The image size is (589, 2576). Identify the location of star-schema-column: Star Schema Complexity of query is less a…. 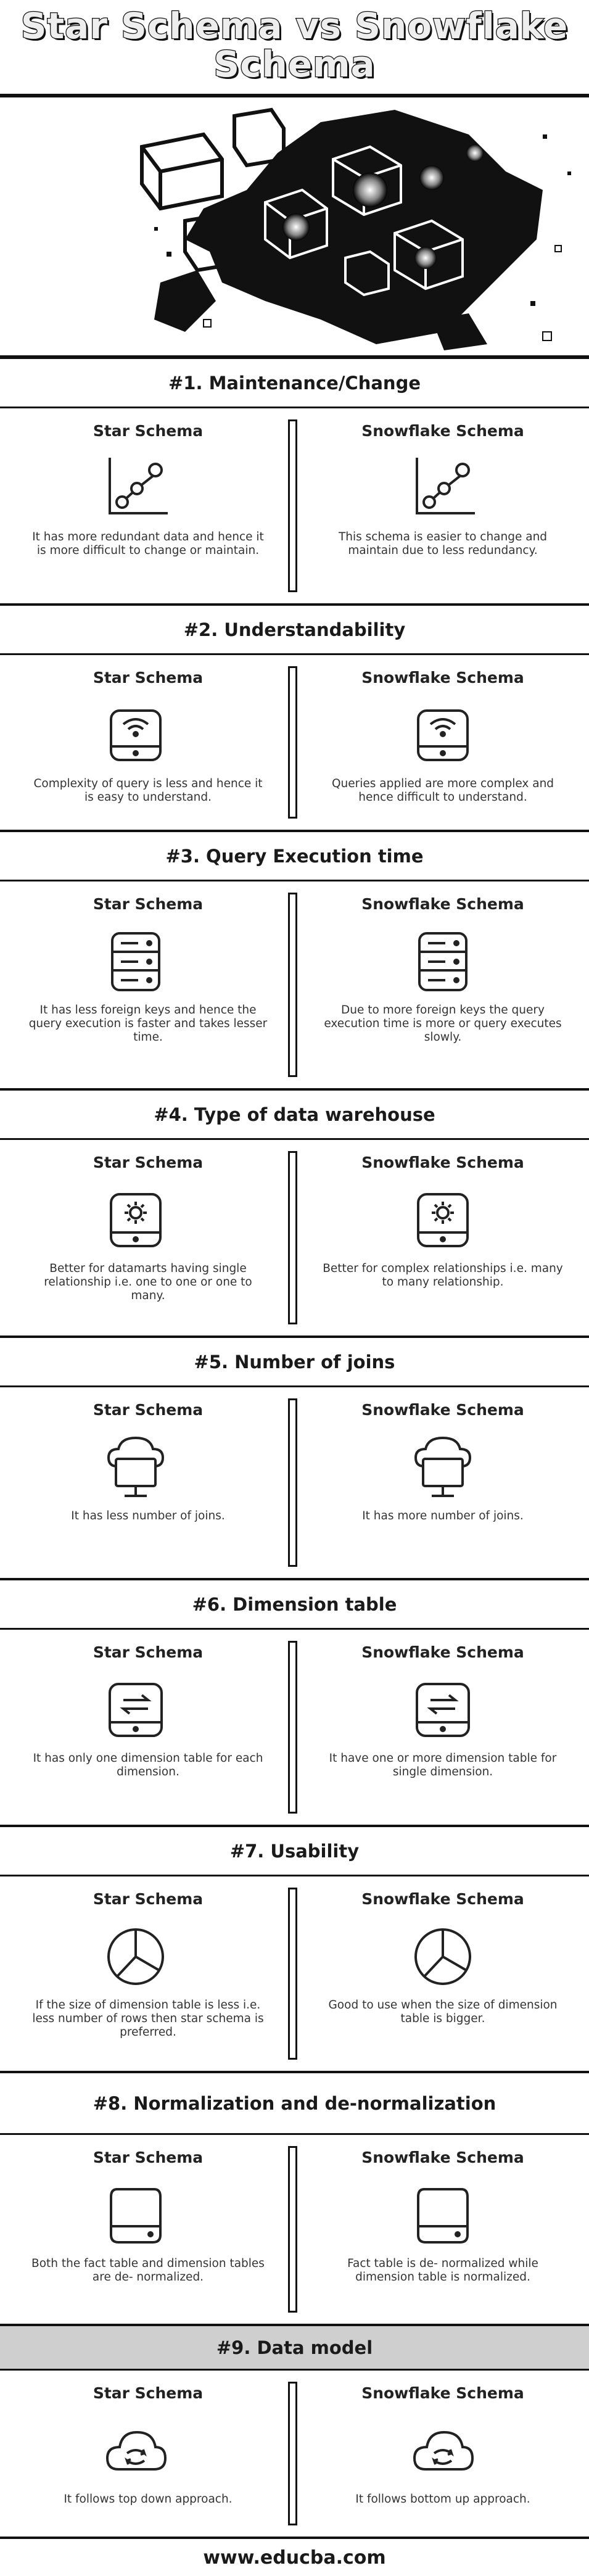
(148, 743).